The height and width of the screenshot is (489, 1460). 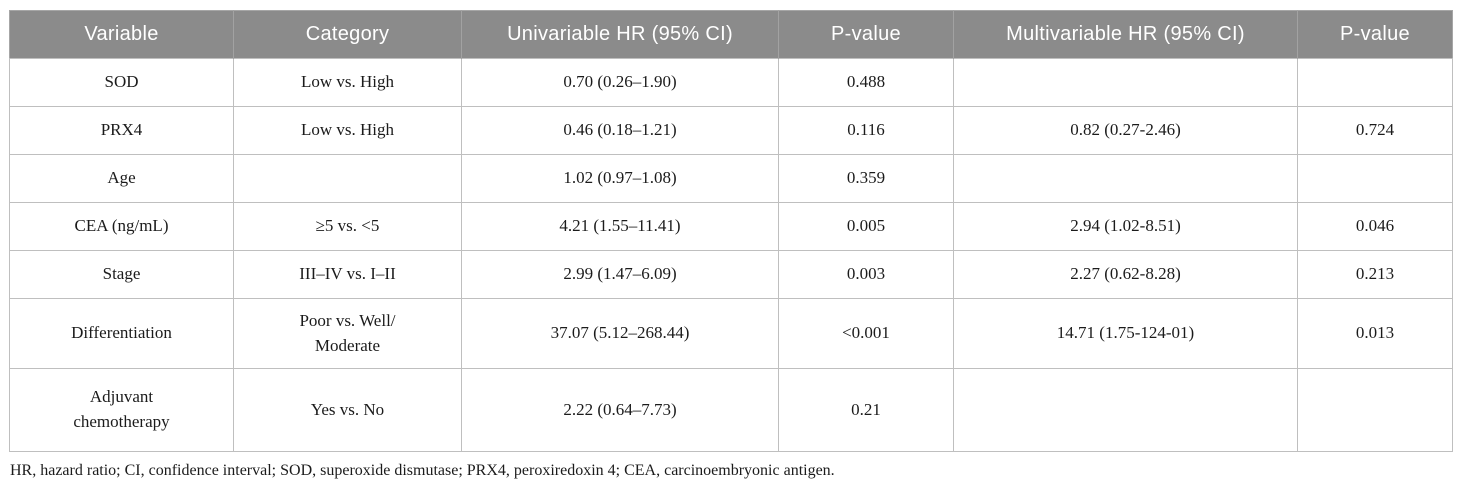 I want to click on column-header-univariable-pvalue: P-value, so click(x=866, y=34).